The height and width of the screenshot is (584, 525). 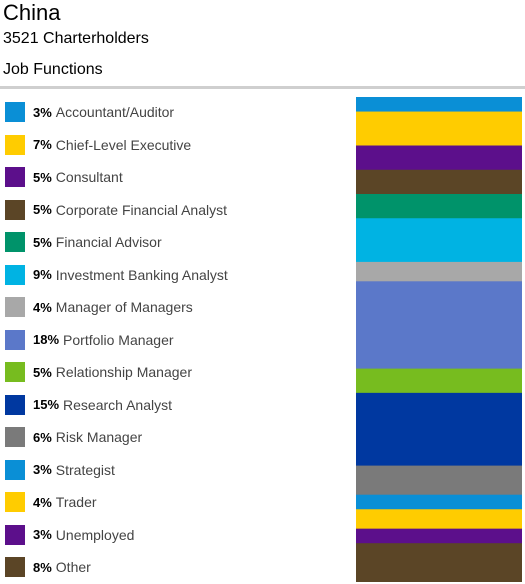 I want to click on legend-label: Corporate Financial Analyst, so click(x=141, y=209).